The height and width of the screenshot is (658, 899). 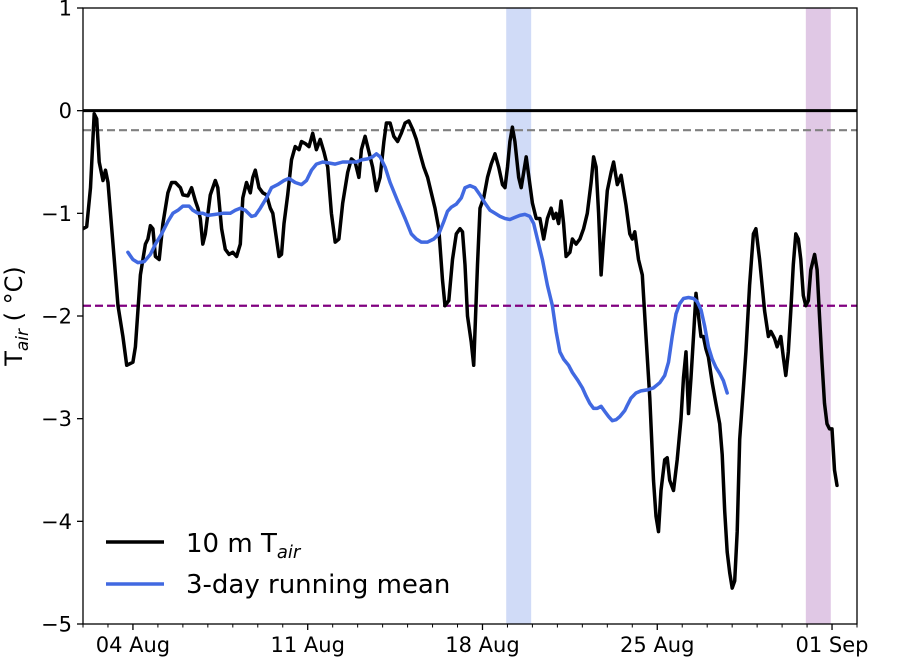 What do you see at coordinates (308, 645) in the screenshot?
I see `x-tick-label: 11 Aug` at bounding box center [308, 645].